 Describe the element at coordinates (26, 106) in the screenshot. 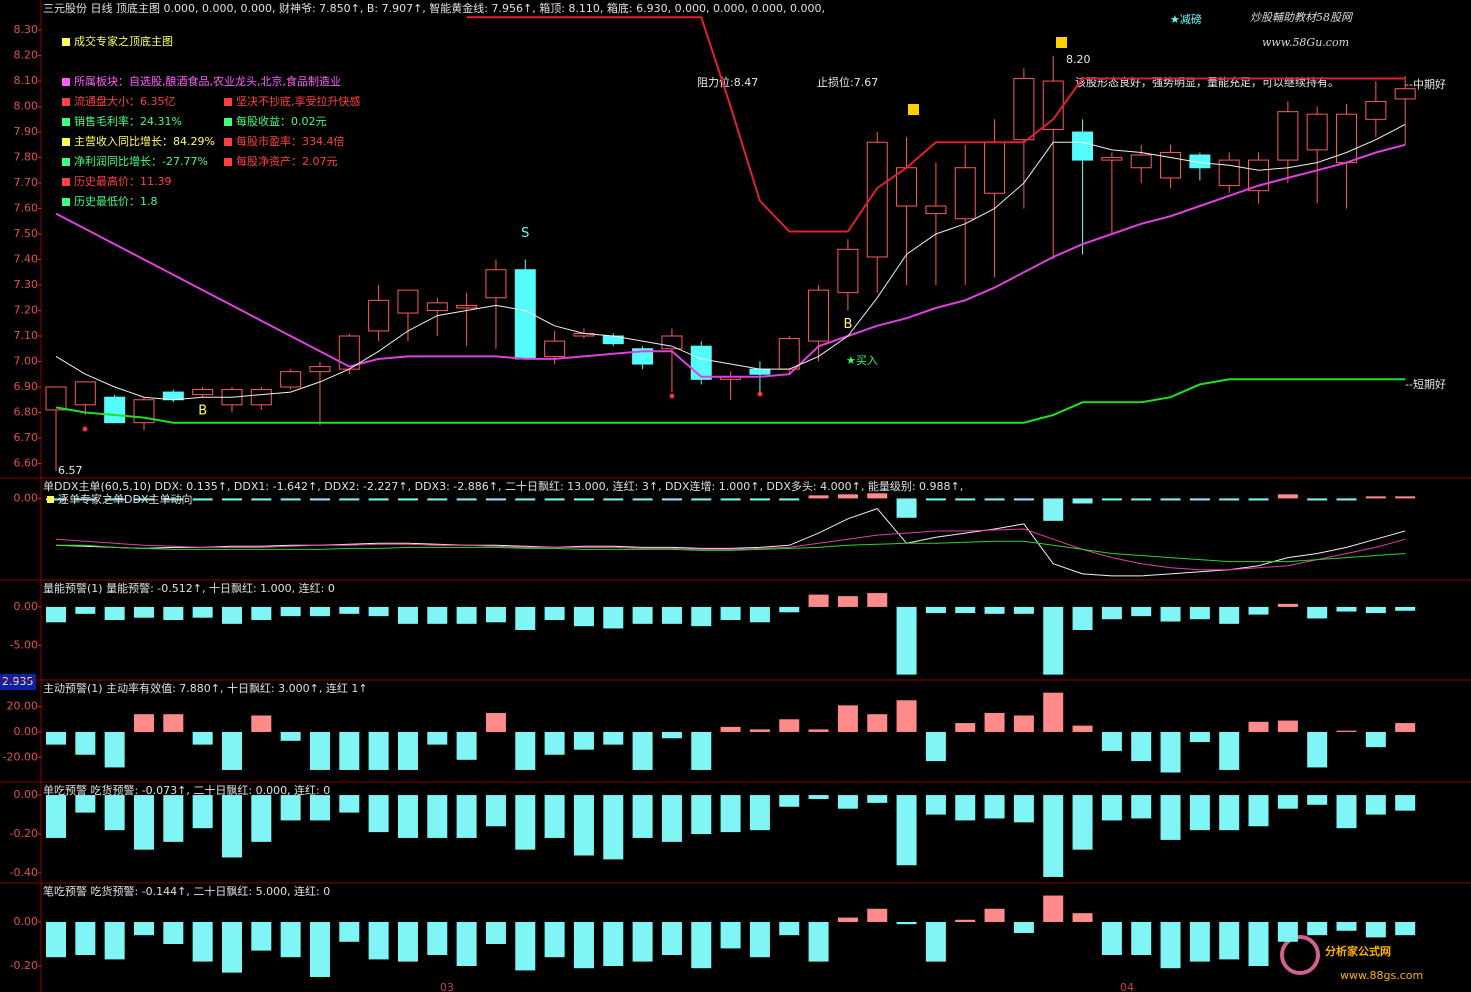

I see `y-tick-label: 8.00` at that location.